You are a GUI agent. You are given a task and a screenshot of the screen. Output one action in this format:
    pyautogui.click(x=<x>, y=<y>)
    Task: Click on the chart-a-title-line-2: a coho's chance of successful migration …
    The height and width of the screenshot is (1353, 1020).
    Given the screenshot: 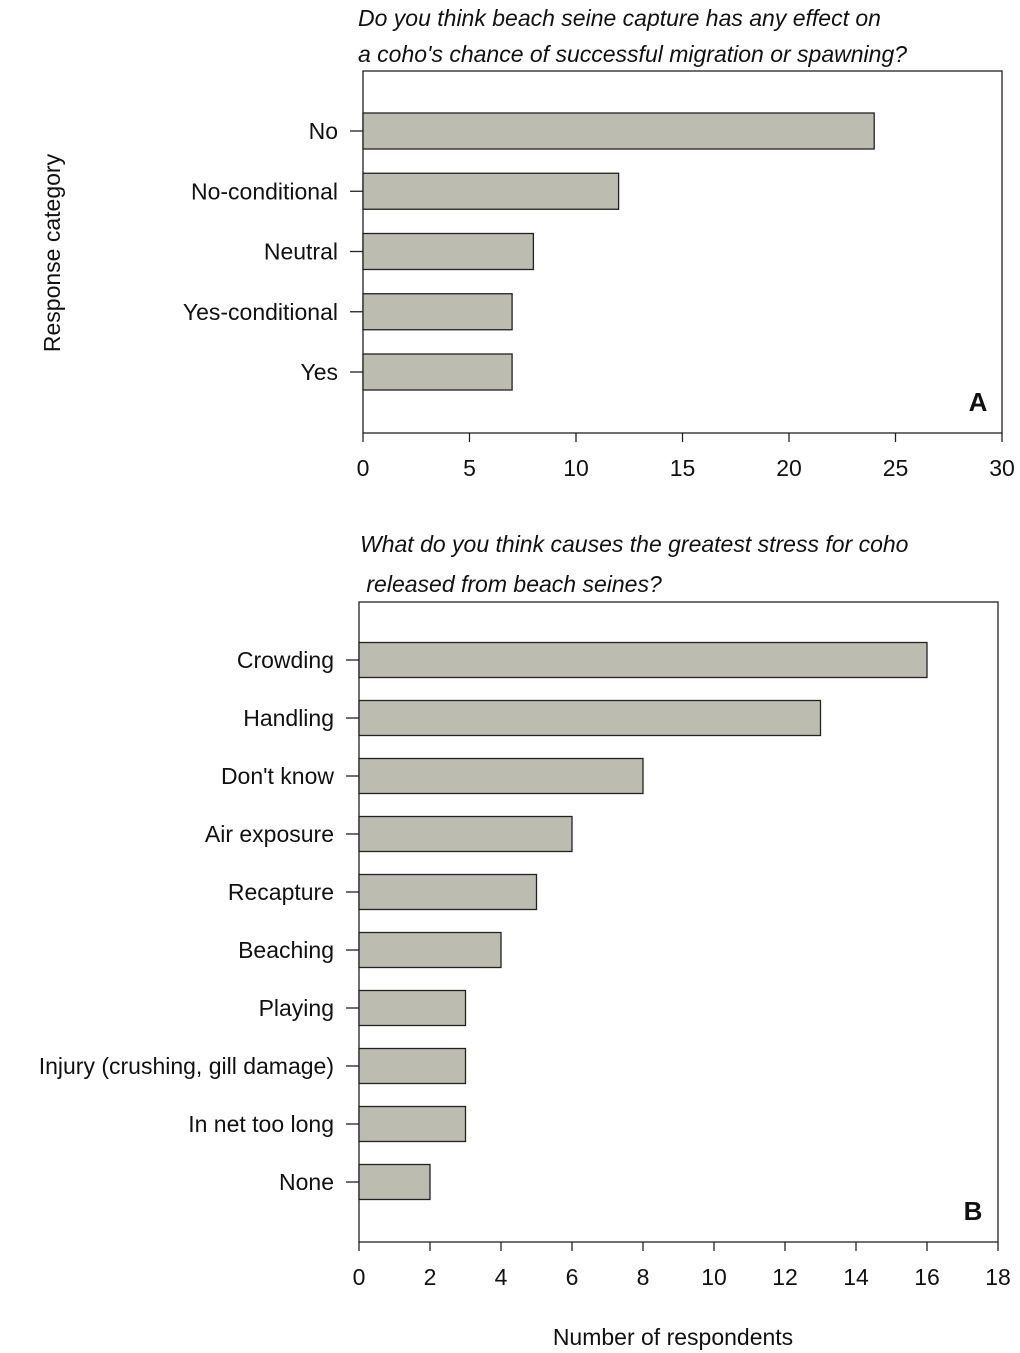 What is the action you would take?
    pyautogui.click(x=632, y=54)
    